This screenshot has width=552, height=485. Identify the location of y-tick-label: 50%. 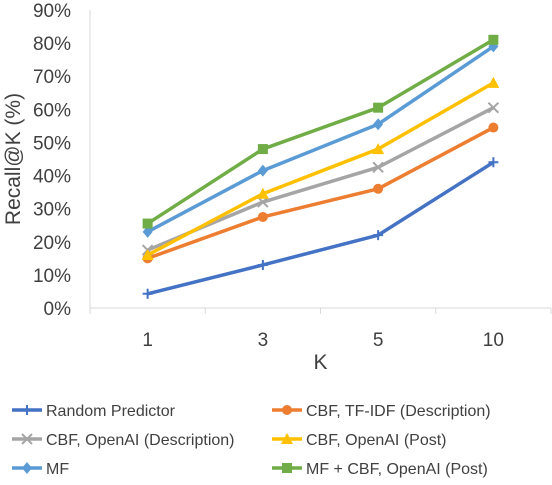
(52, 143).